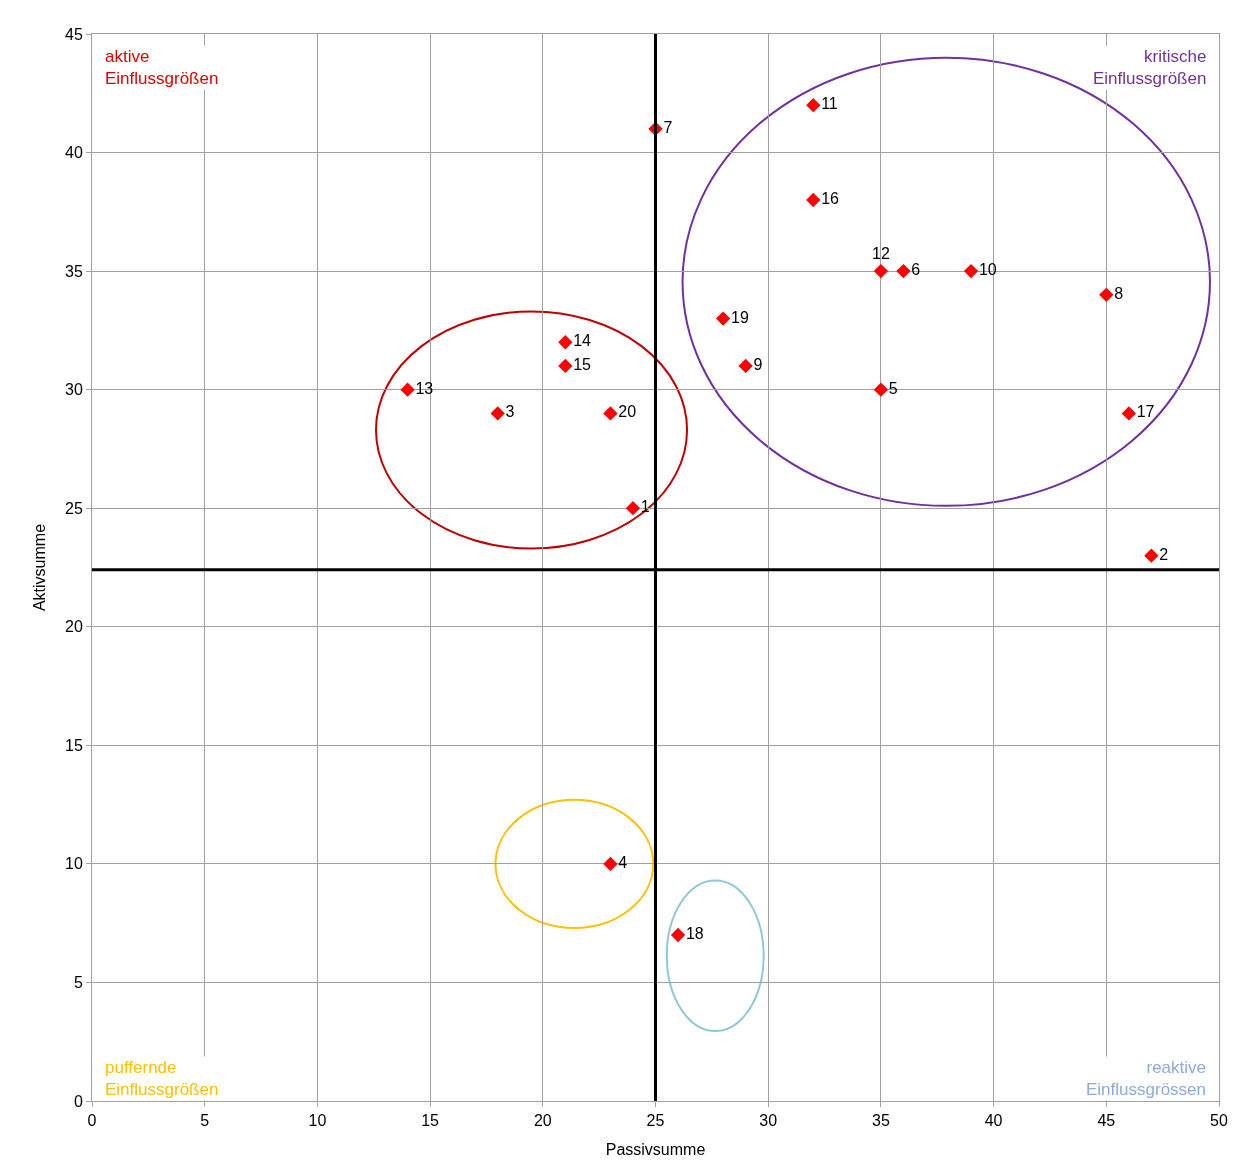 This screenshot has height=1166, width=1244. What do you see at coordinates (1145, 412) in the screenshot?
I see `series-label: 17` at bounding box center [1145, 412].